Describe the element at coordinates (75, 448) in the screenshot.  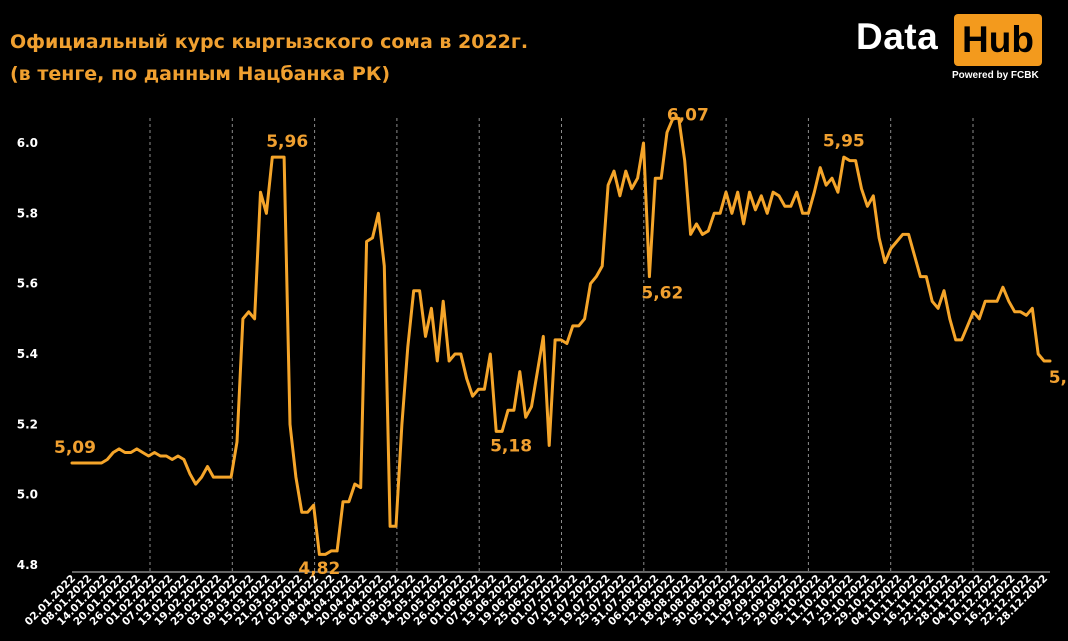
I see `data-label: 5,09` at that location.